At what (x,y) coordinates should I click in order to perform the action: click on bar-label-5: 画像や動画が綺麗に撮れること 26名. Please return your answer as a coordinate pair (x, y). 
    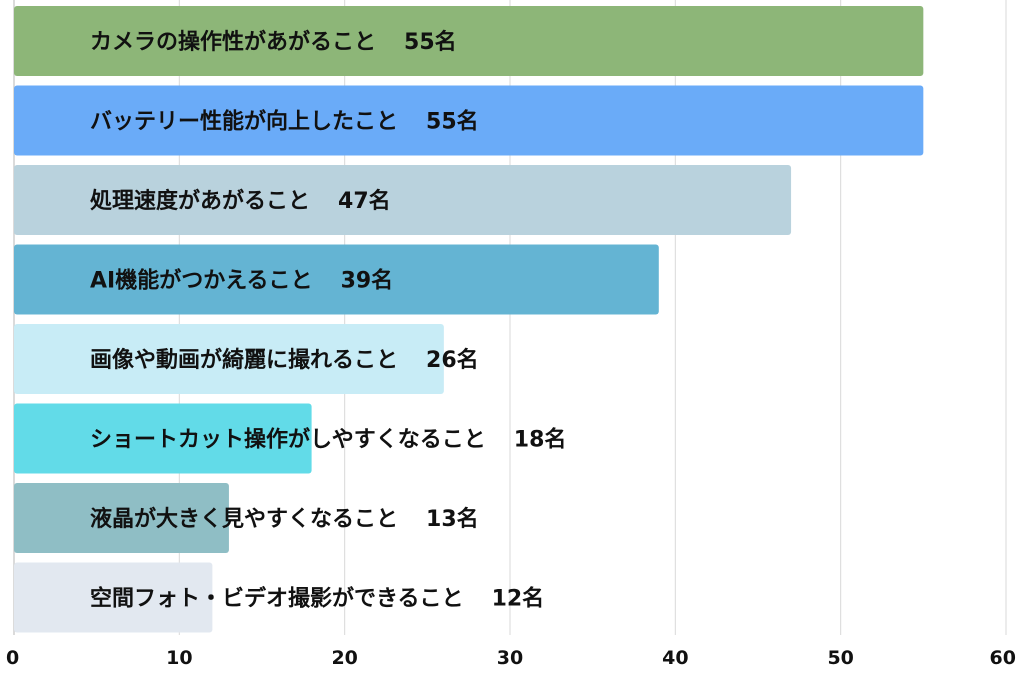
    Looking at the image, I should click on (284, 360).